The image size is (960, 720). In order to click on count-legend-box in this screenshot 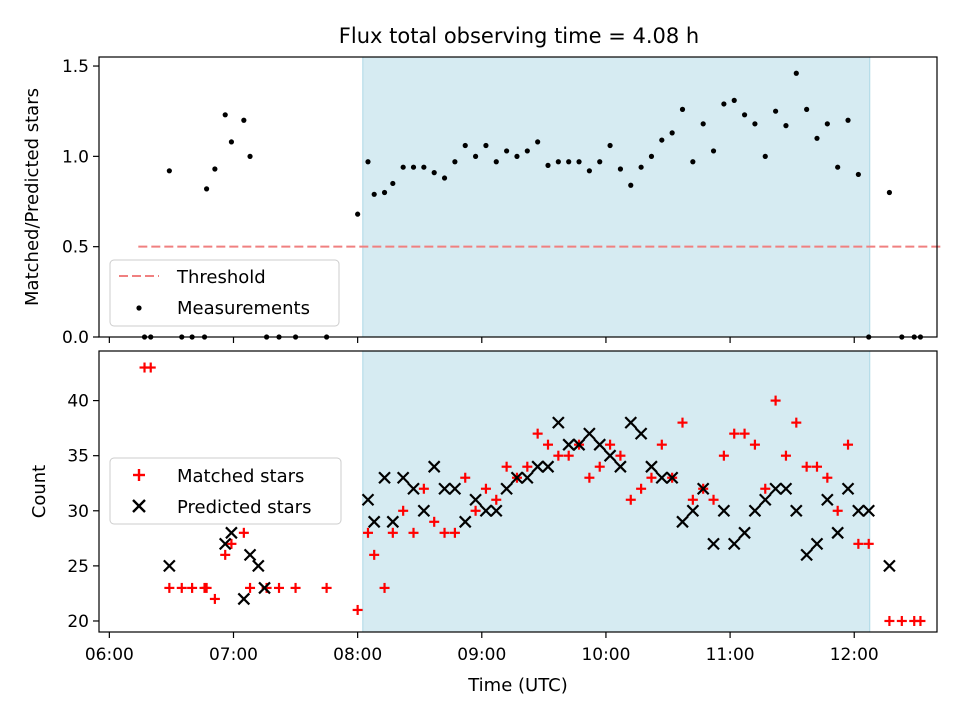, I will do `click(225, 491)`.